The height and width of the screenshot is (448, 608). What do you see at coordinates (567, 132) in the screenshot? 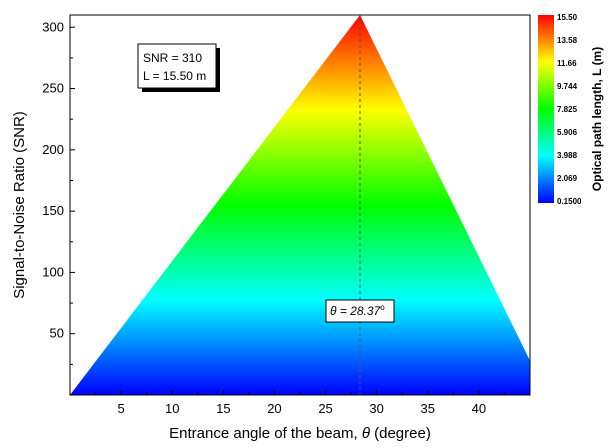
I see `colorbar-tick-label: 5.906` at bounding box center [567, 132].